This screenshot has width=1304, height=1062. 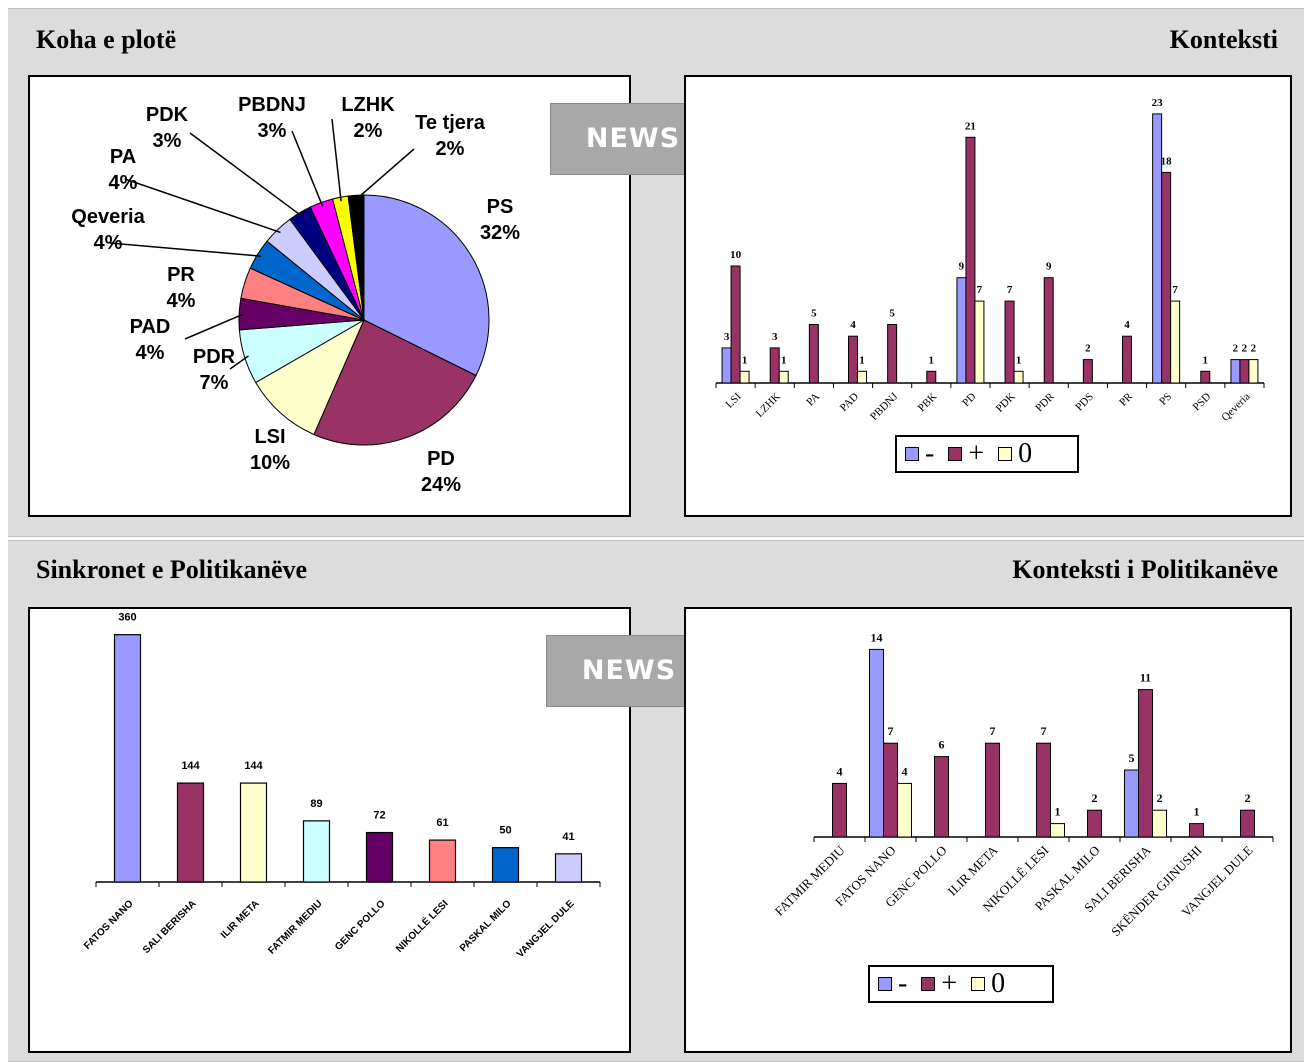 I want to click on bar-pdr-plus, so click(x=1048, y=330).